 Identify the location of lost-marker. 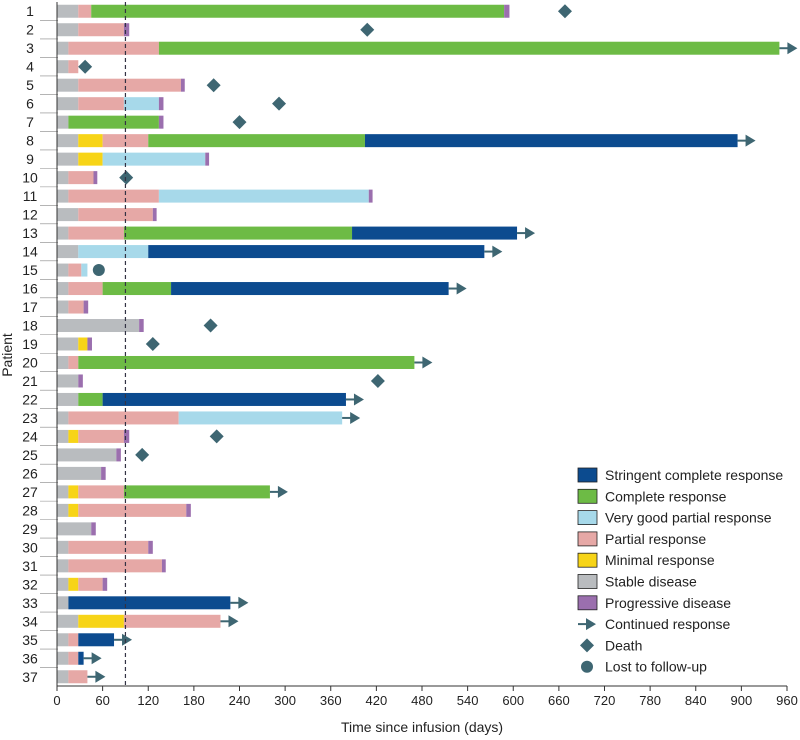
(98, 270).